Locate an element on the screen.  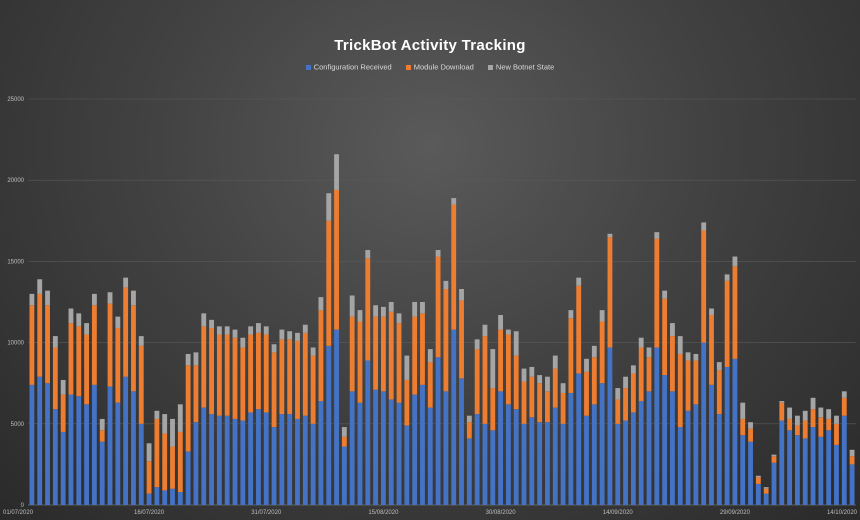
y-tick-label: 20000 is located at coordinates (15, 181).